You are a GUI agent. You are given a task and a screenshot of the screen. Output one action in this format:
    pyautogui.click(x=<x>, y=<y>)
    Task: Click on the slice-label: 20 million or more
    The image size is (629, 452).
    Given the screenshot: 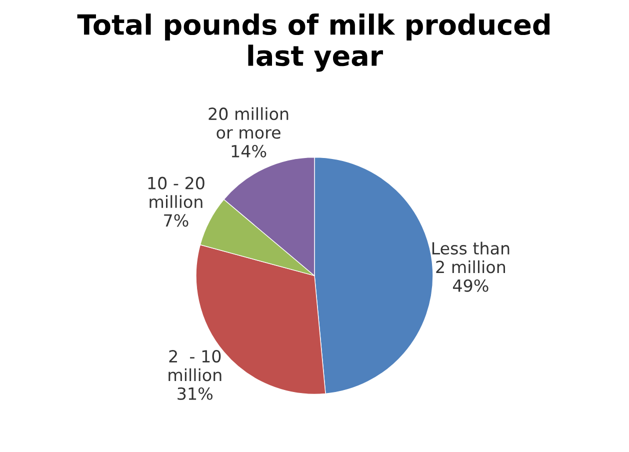 What is the action you would take?
    pyautogui.click(x=248, y=123)
    